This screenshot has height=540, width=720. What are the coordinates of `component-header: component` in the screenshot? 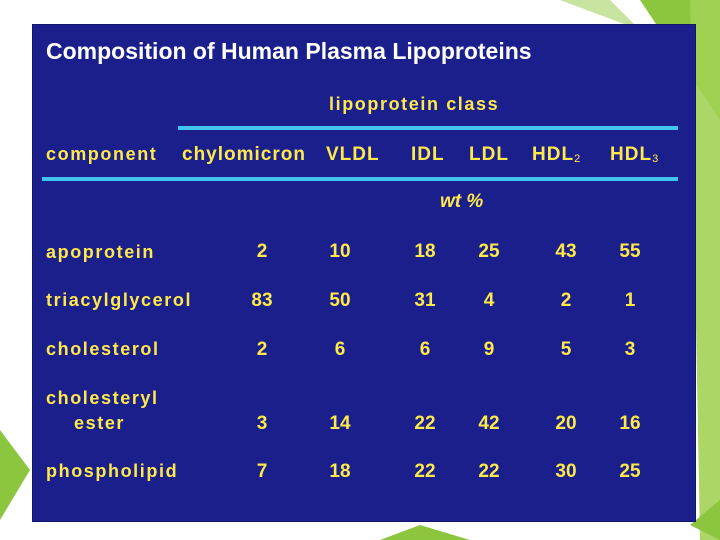 It's located at (102, 154).